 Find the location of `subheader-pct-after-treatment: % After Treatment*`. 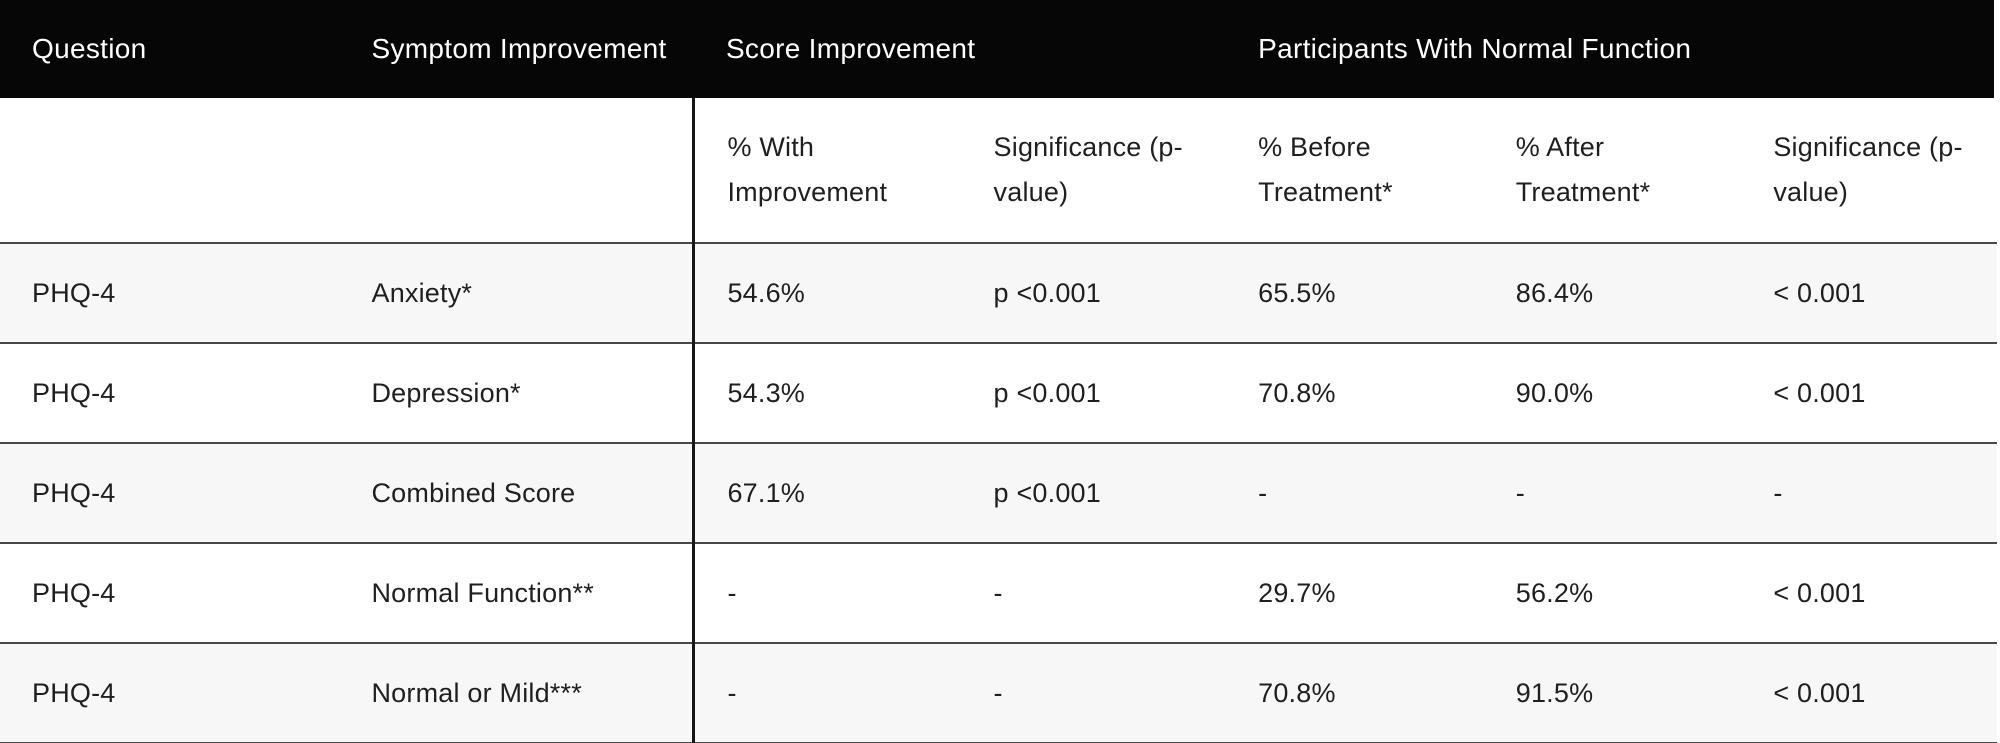

subheader-pct-after-treatment: % After Treatment* is located at coordinates (1612, 171).